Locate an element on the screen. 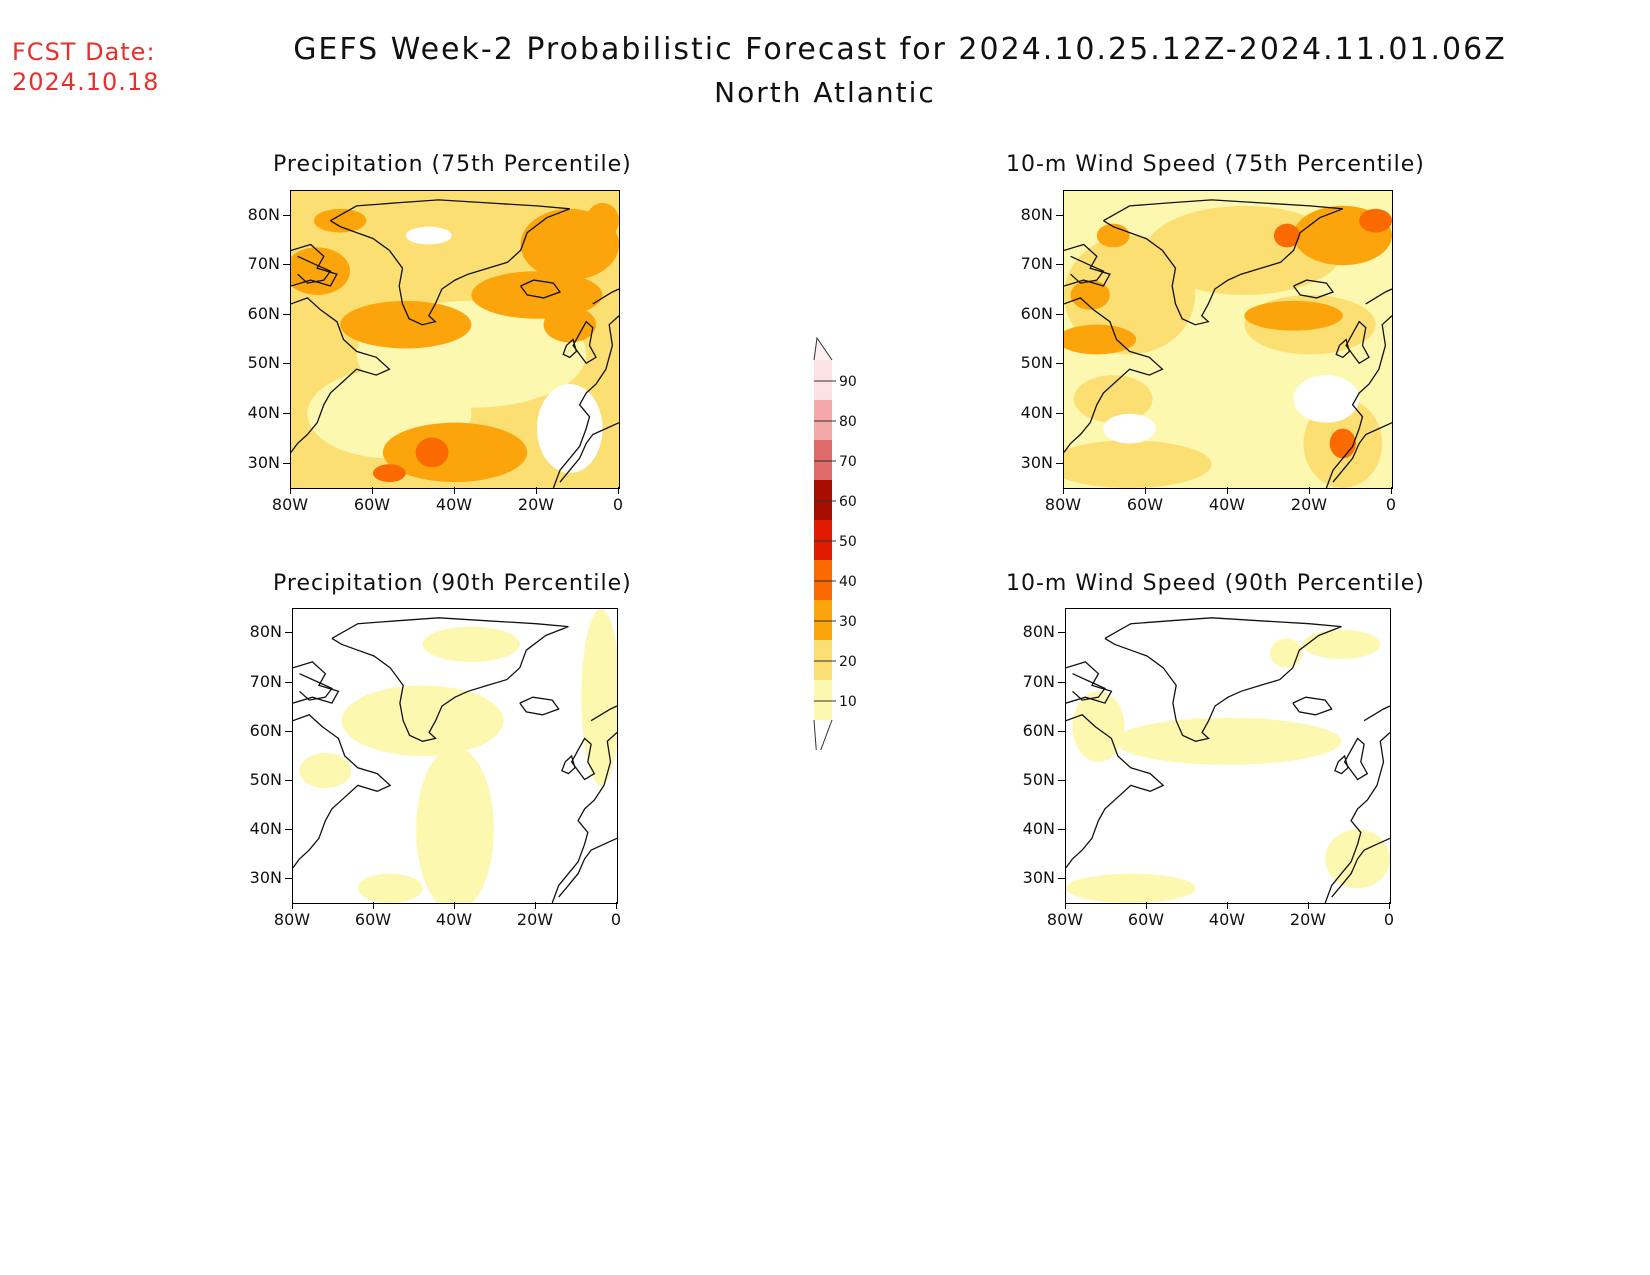 Image resolution: width=1650 pixels, height=1275 pixels. page-subtitle: North Atlantic is located at coordinates (825, 92).